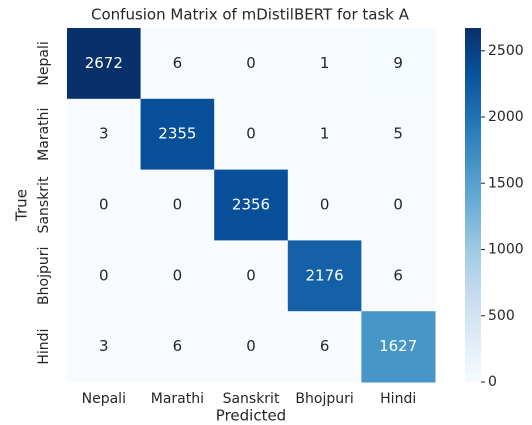 The image size is (532, 425). I want to click on colorbar, so click(473, 205).